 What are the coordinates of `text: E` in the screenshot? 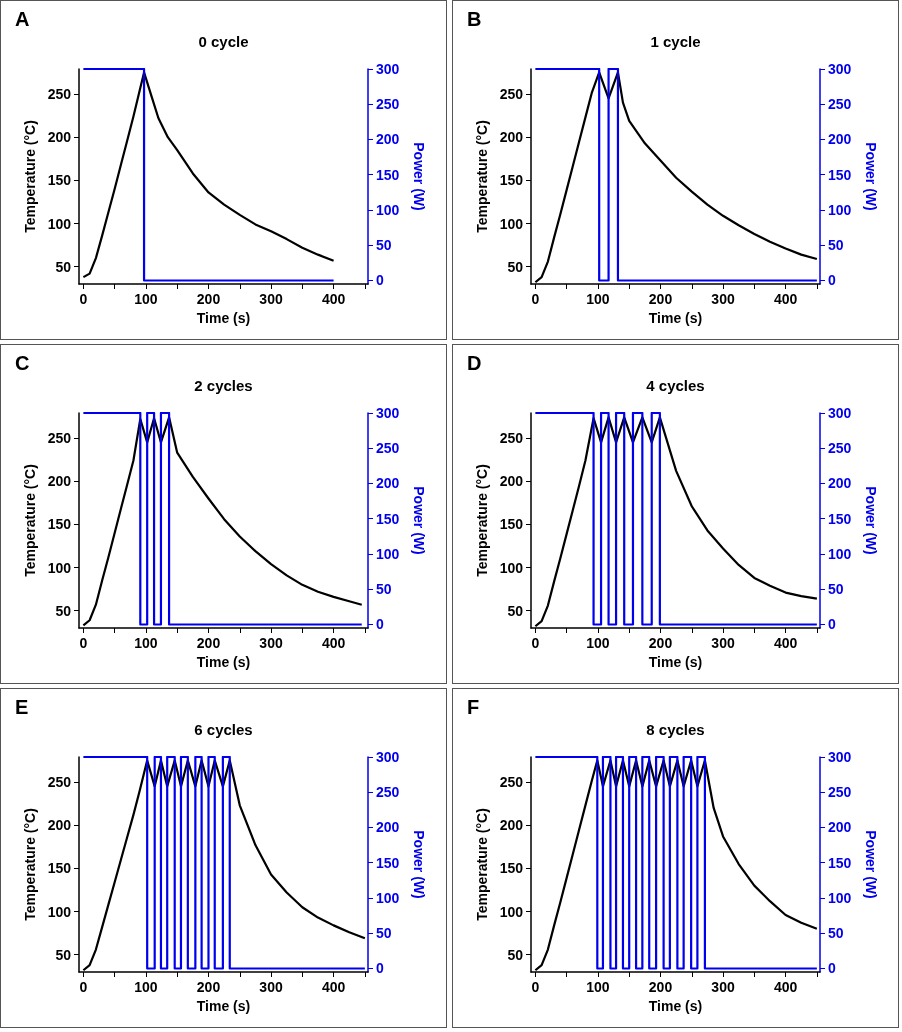 It's located at (22, 707).